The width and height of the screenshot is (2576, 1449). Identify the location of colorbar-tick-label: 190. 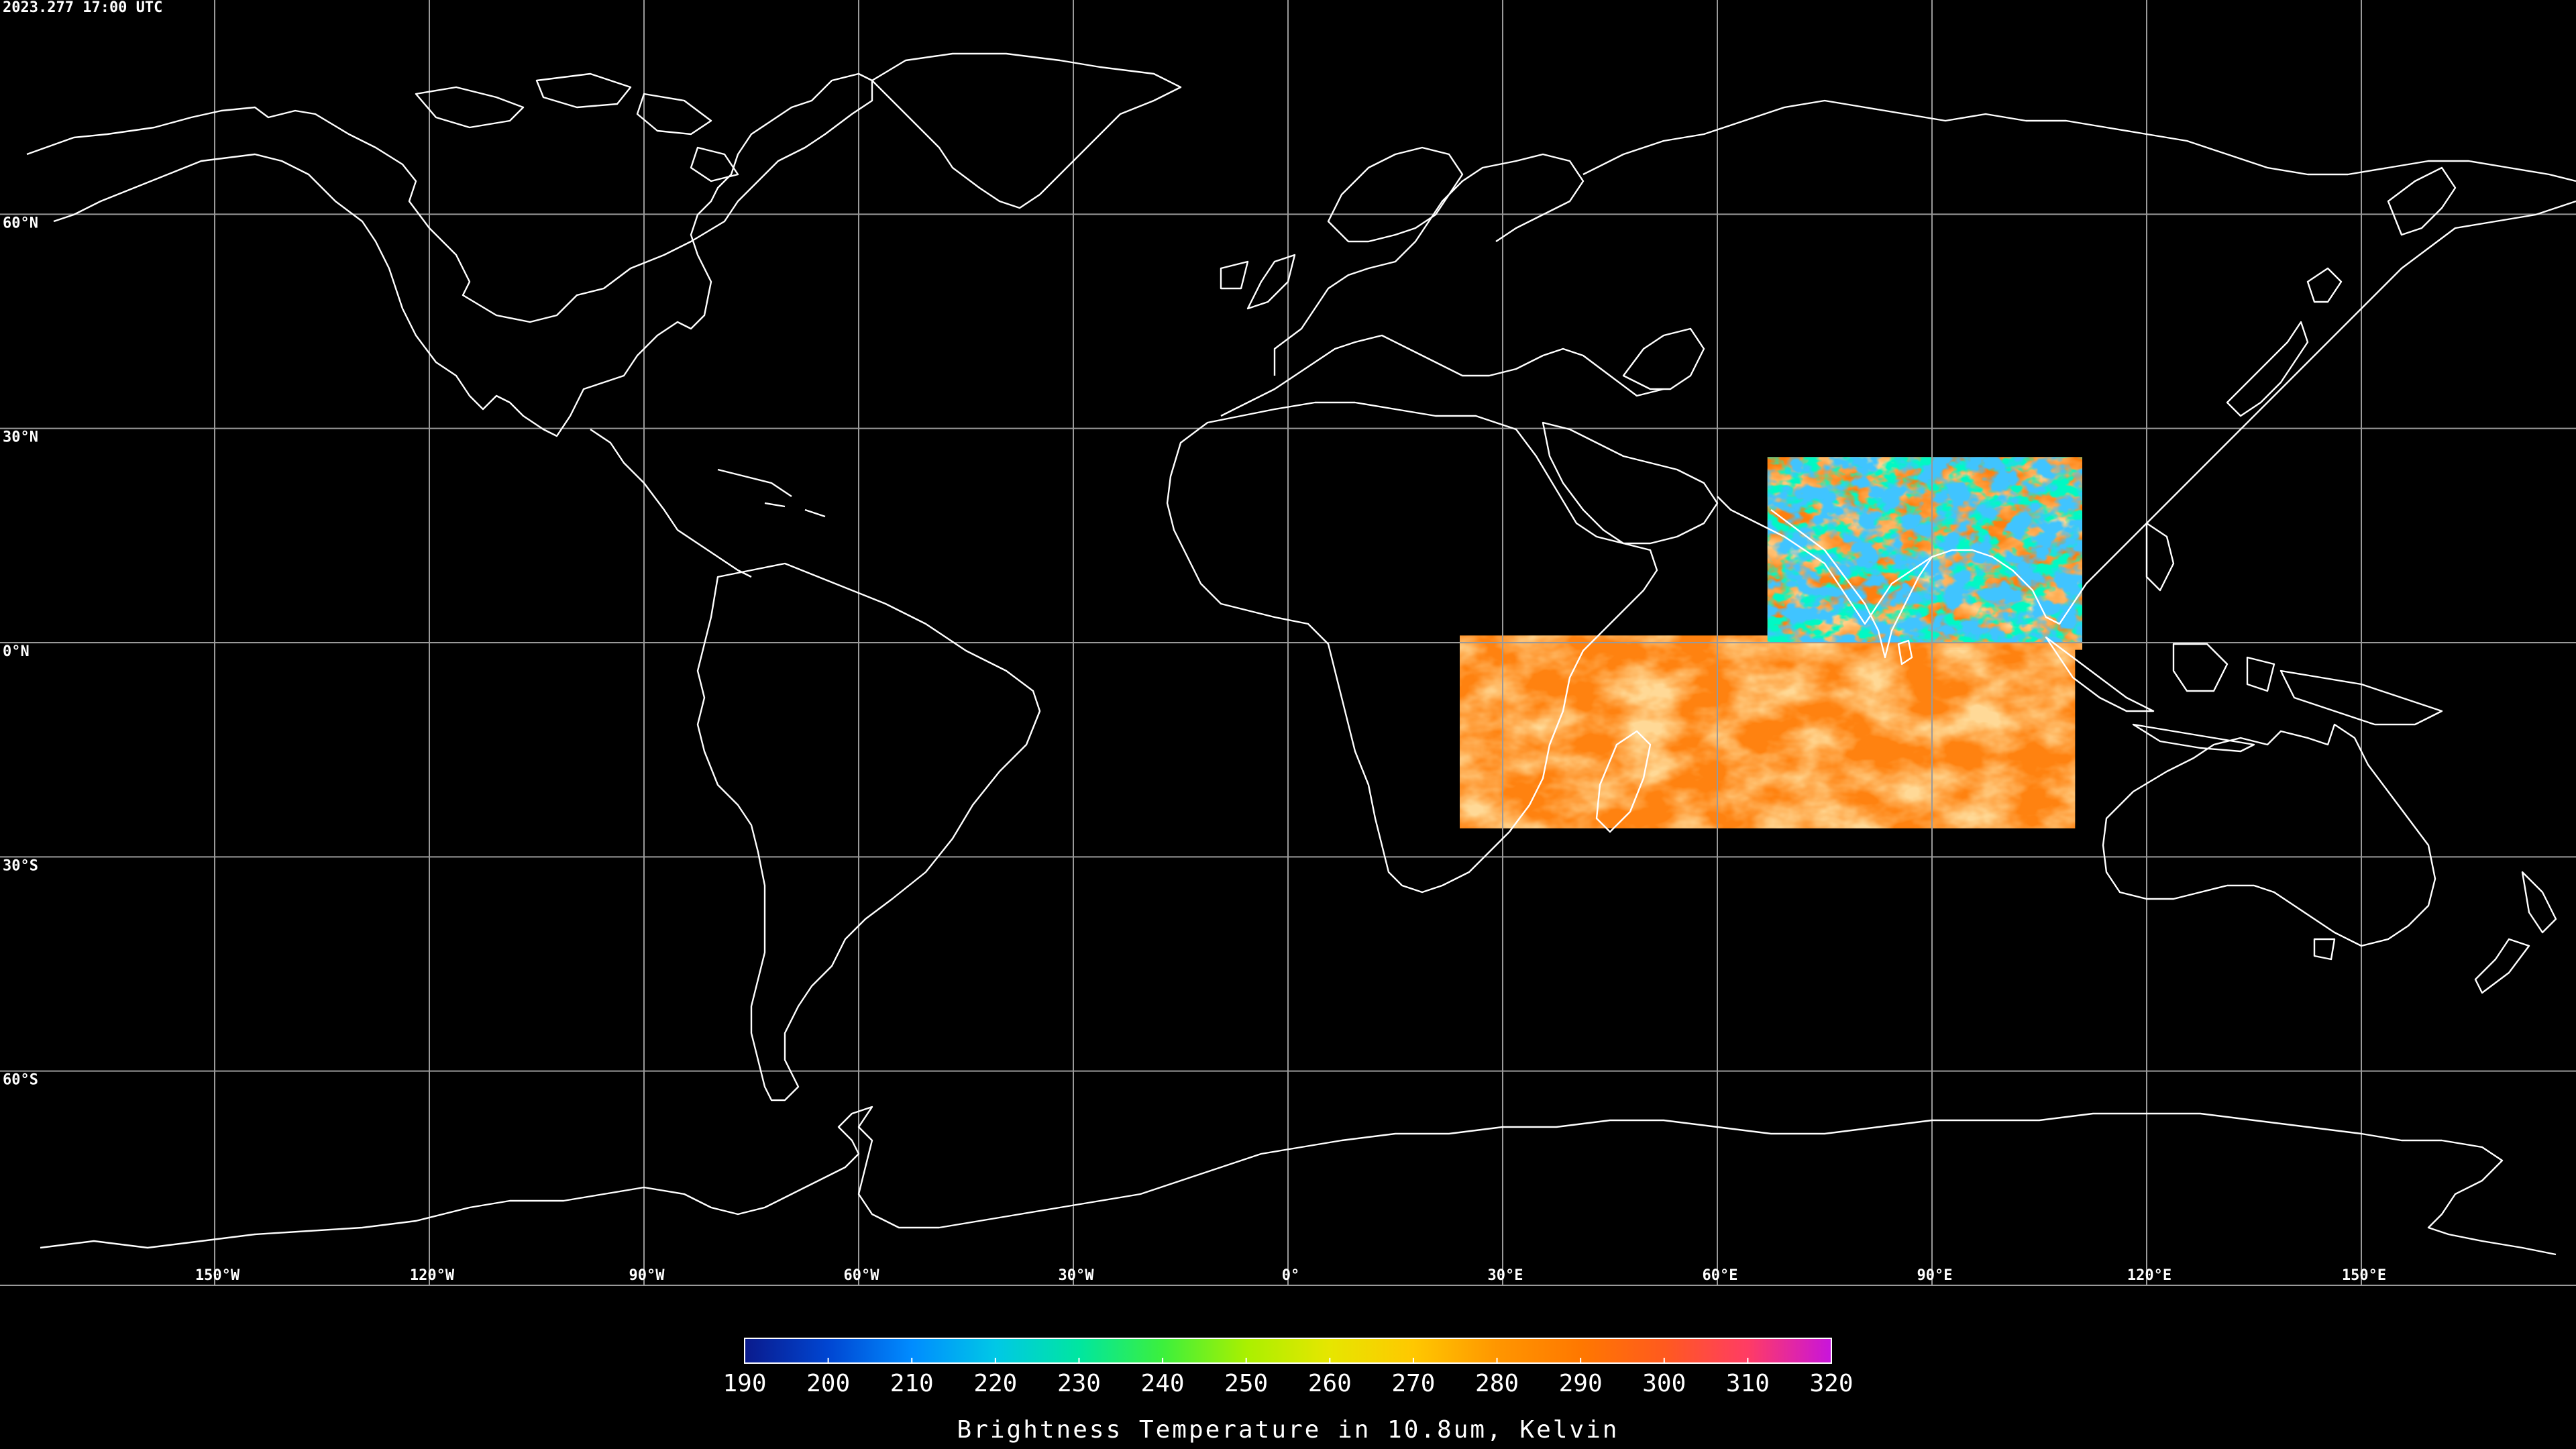
(744, 1383).